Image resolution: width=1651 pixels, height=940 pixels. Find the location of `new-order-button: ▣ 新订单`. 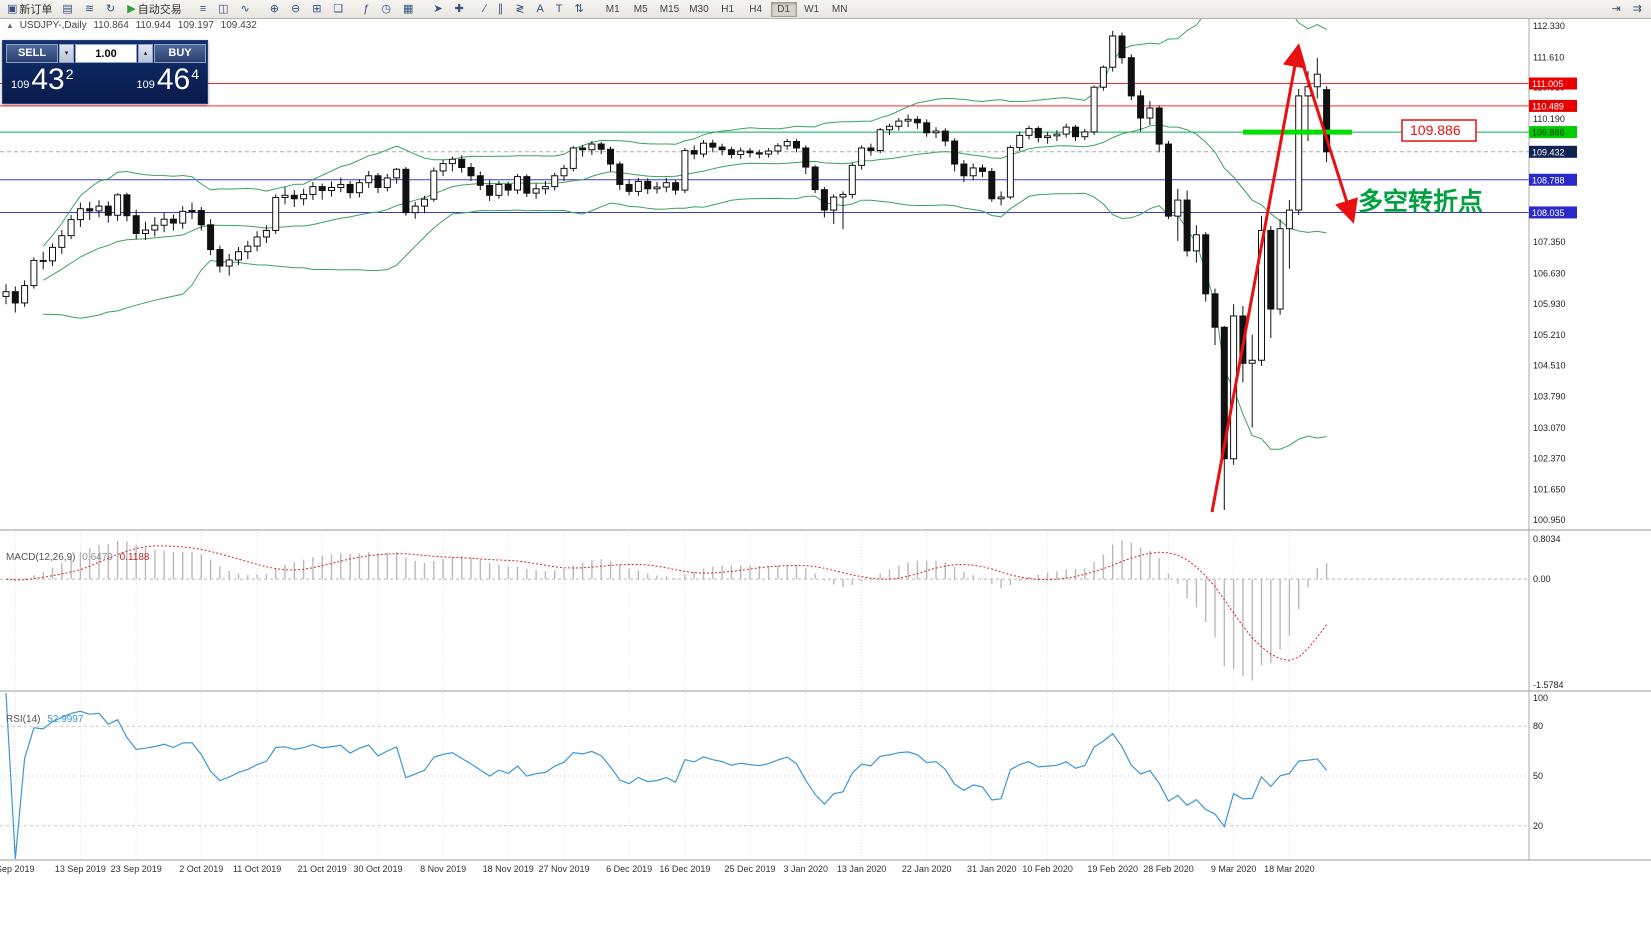

new-order-button: ▣ 新订单 is located at coordinates (29, 9).